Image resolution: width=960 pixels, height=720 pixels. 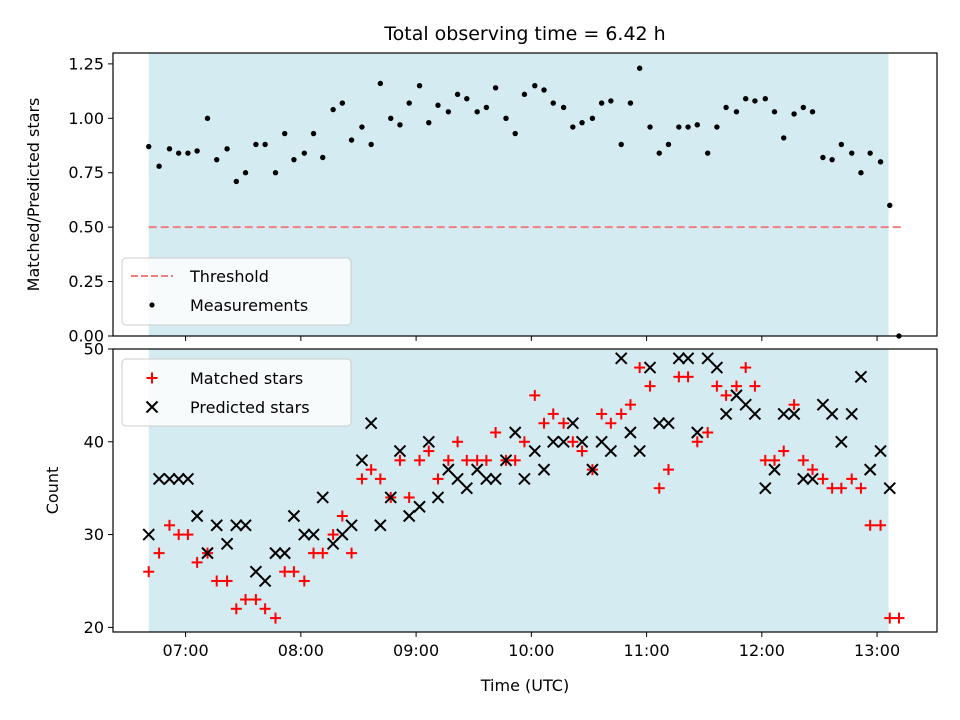 I want to click on y-tick-label: 0.75, so click(x=86, y=172).